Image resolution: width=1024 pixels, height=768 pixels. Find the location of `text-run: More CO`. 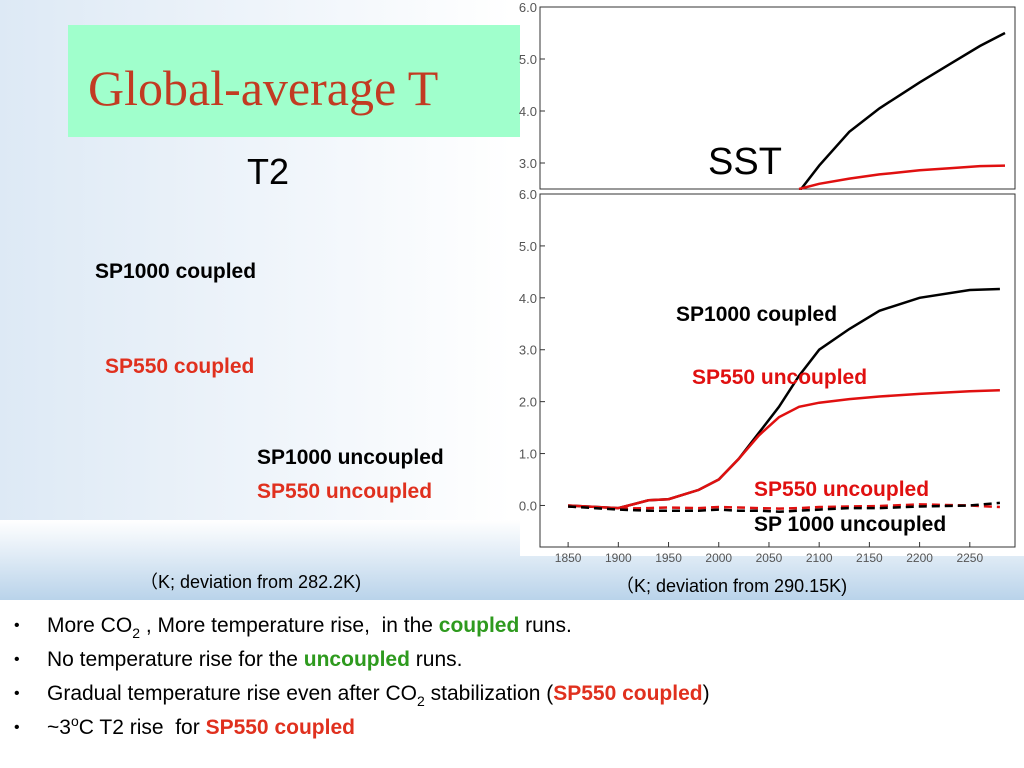

text-run: More CO is located at coordinates (89, 625).